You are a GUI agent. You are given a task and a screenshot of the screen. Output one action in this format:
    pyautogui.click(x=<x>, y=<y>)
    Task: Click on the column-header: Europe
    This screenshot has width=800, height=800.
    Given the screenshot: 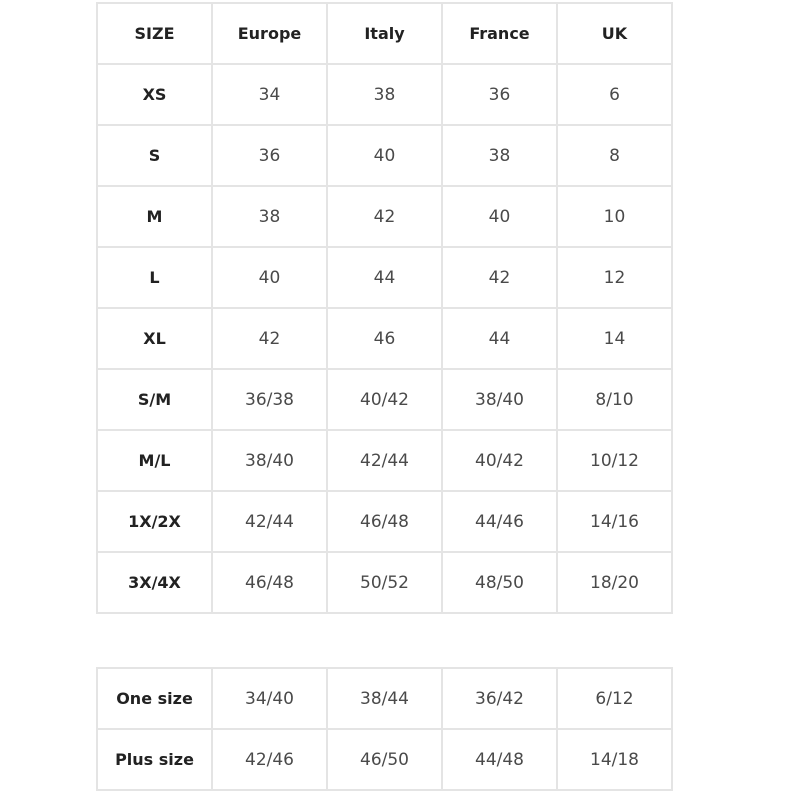 What is the action you would take?
    pyautogui.click(x=269, y=33)
    